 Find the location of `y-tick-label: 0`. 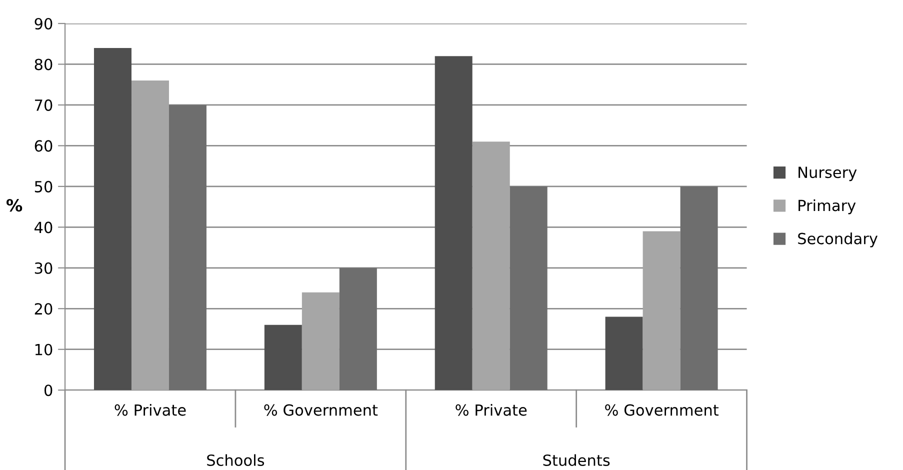

y-tick-label: 0 is located at coordinates (48, 390).